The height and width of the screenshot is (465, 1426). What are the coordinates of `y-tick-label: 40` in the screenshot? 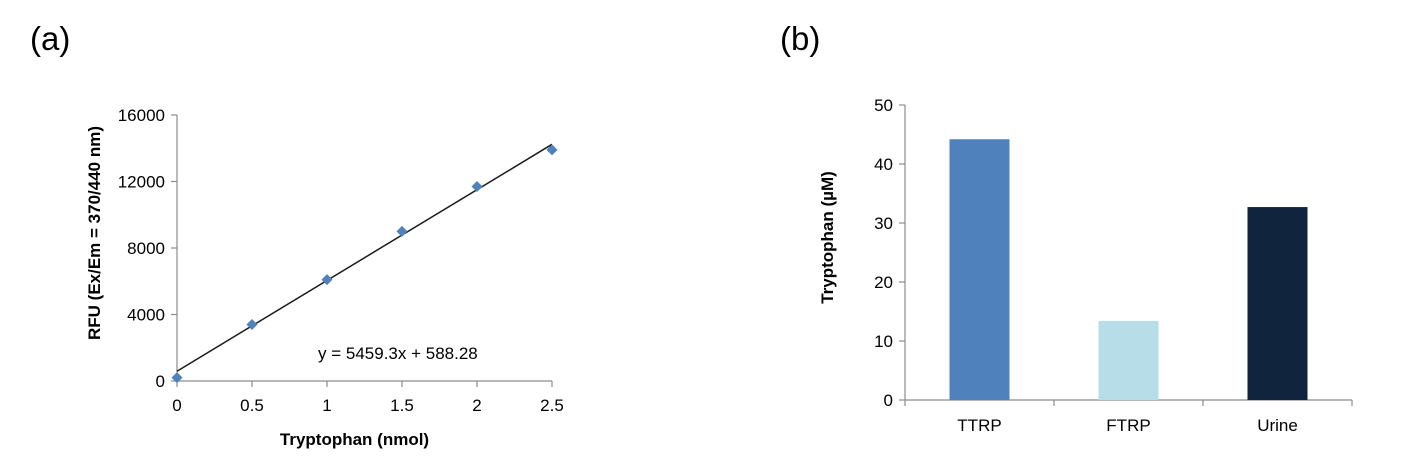 It's located at (883, 164).